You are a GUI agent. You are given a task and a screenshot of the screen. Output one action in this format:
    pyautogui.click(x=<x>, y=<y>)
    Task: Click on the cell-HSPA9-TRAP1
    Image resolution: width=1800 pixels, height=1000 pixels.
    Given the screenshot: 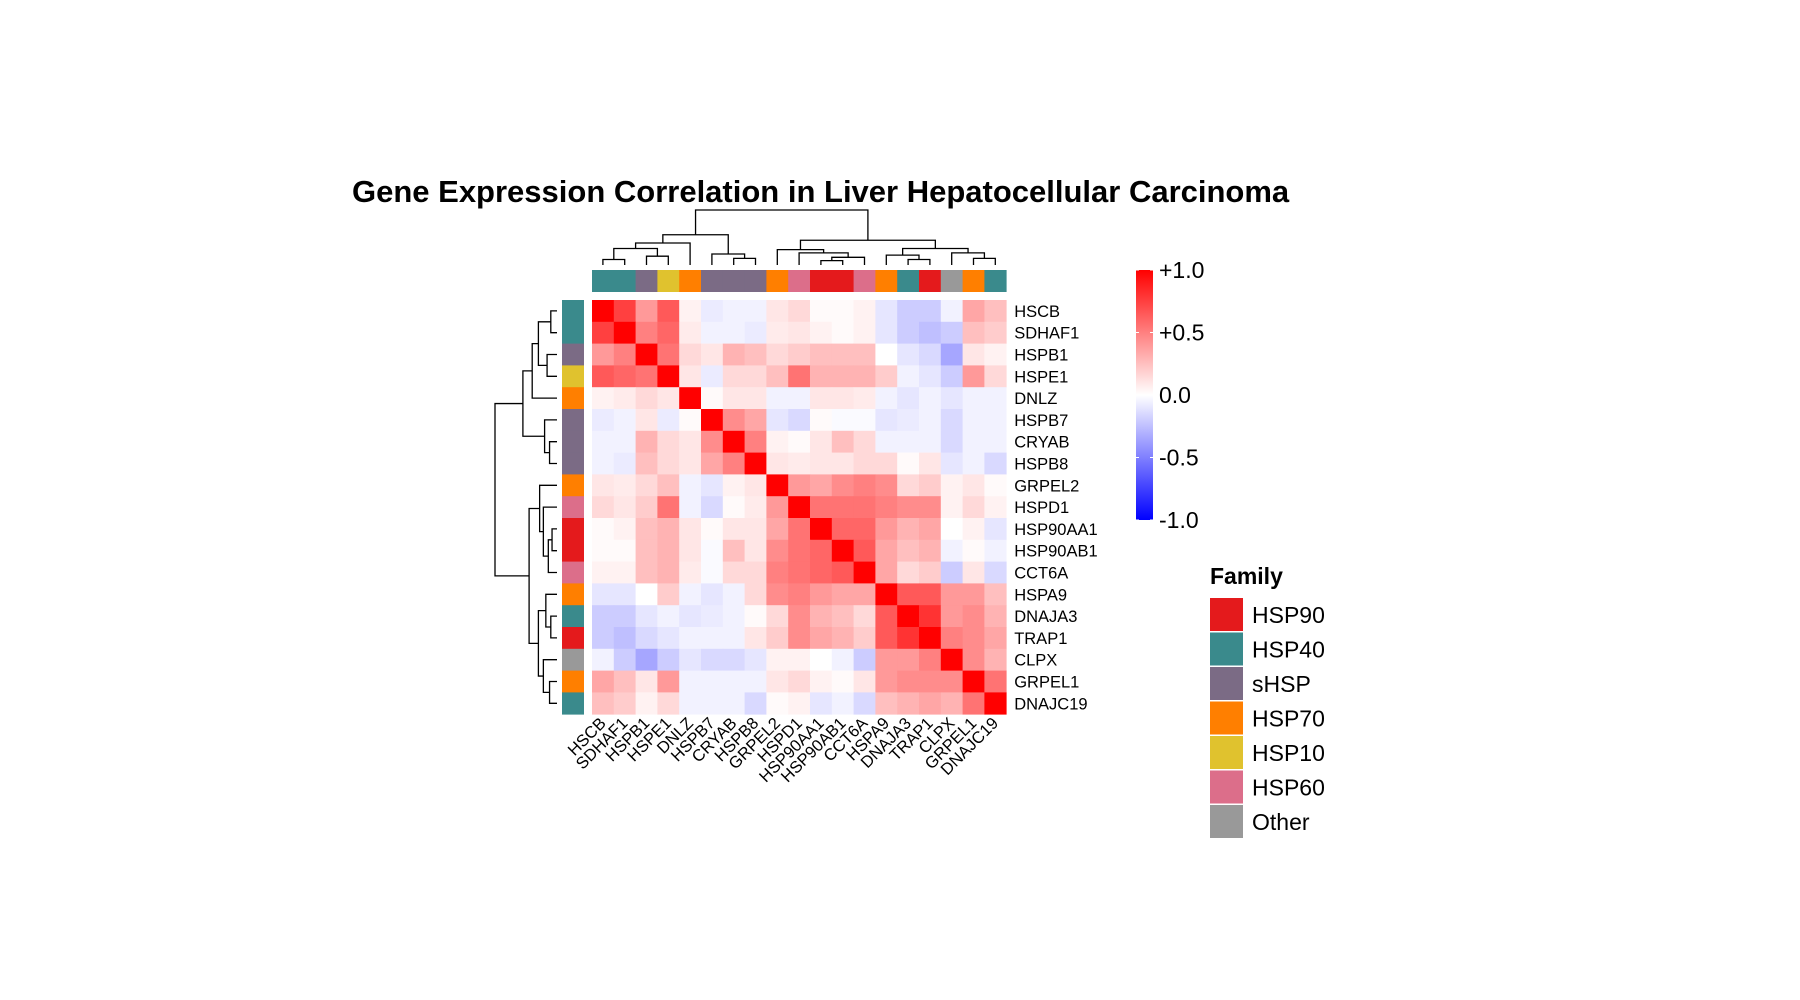 What is the action you would take?
    pyautogui.click(x=930, y=594)
    